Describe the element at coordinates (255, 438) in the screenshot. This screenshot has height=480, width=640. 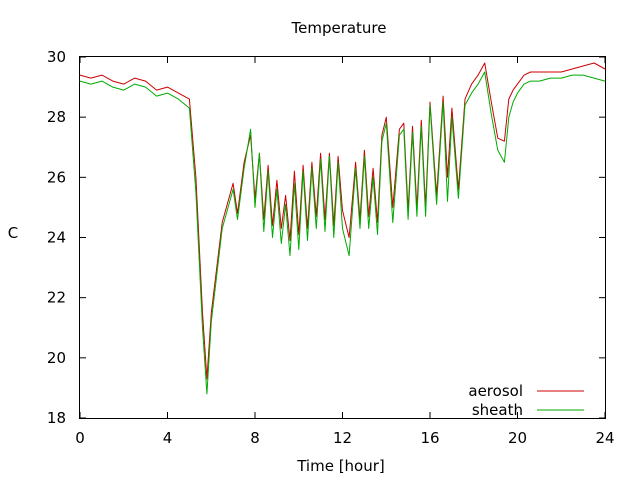
I see `x-tick-label: 8` at that location.